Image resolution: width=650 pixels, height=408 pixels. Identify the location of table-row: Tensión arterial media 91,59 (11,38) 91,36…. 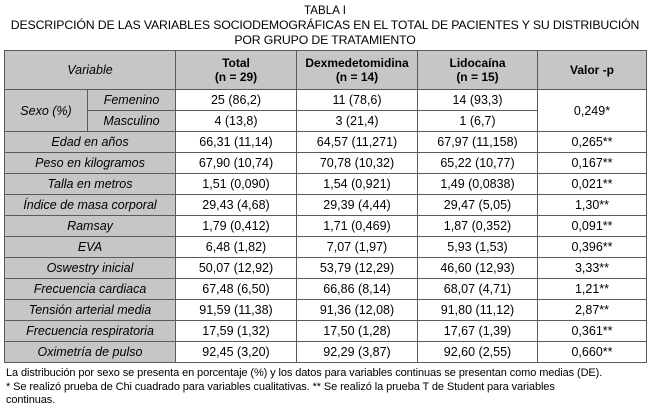
(325, 310).